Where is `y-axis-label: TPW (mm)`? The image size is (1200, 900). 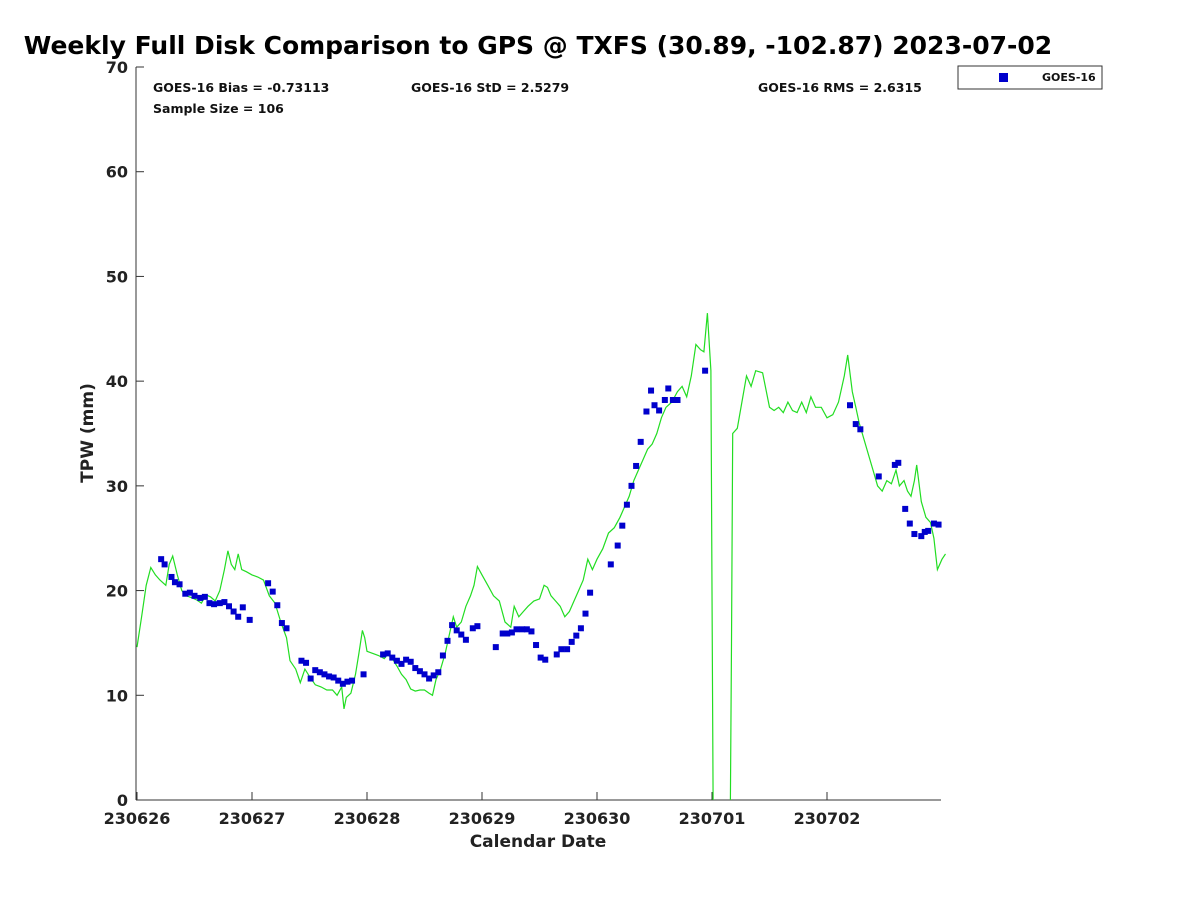 y-axis-label: TPW (mm) is located at coordinates (88, 433).